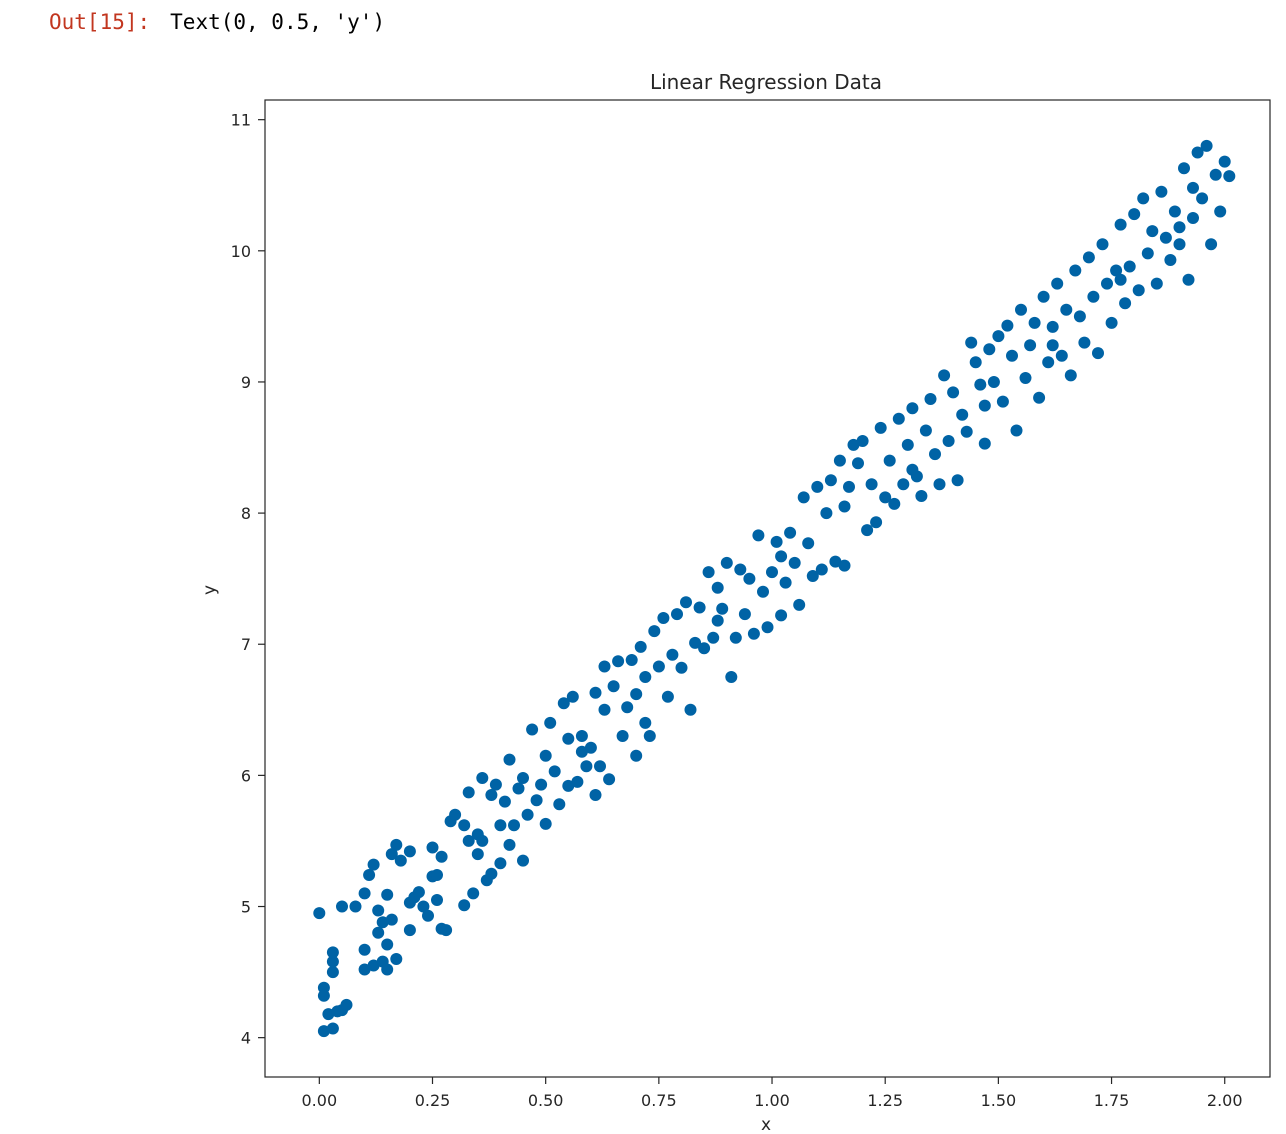 Image resolution: width=1286 pixels, height=1134 pixels. Describe the element at coordinates (546, 1100) in the screenshot. I see `x-tick-label: 0.50` at that location.